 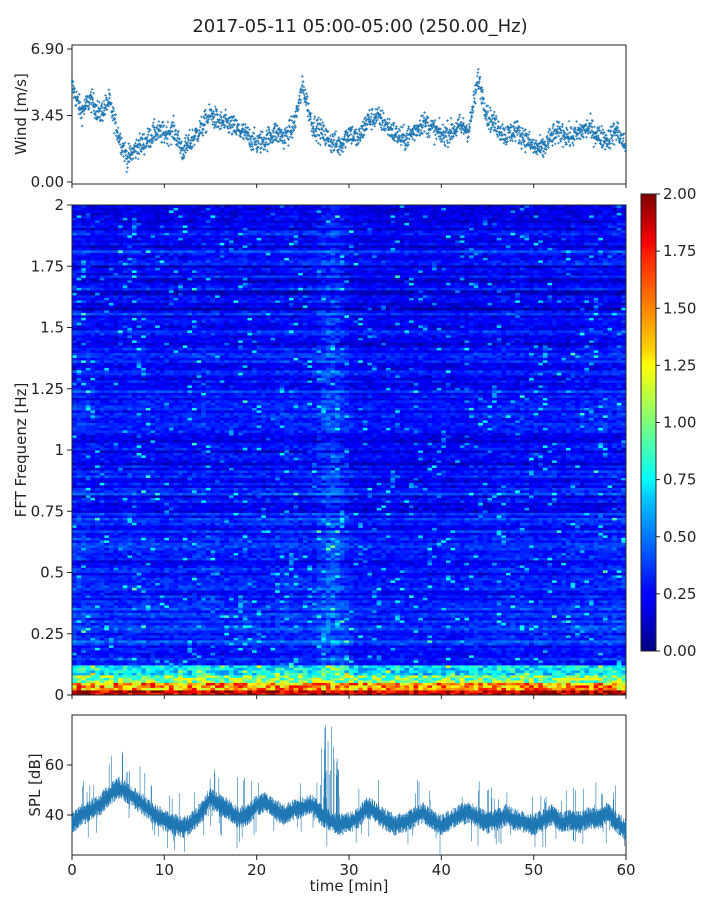 What do you see at coordinates (21, 114) in the screenshot?
I see `wind-y-label: Wind [m/s]` at bounding box center [21, 114].